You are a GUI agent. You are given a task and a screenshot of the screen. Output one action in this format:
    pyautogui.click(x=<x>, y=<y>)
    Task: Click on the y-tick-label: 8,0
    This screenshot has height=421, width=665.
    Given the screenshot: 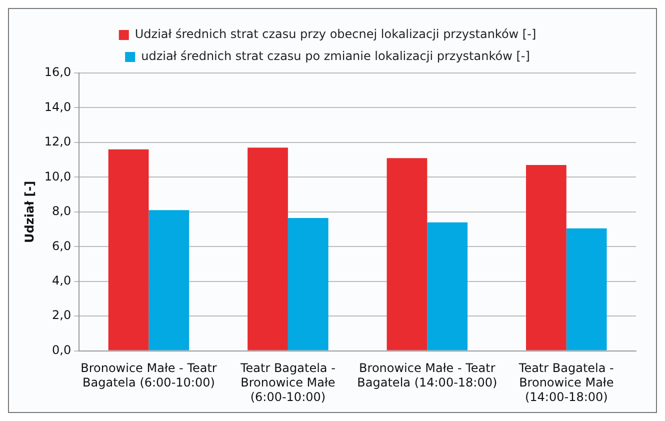 What is the action you would take?
    pyautogui.click(x=62, y=211)
    